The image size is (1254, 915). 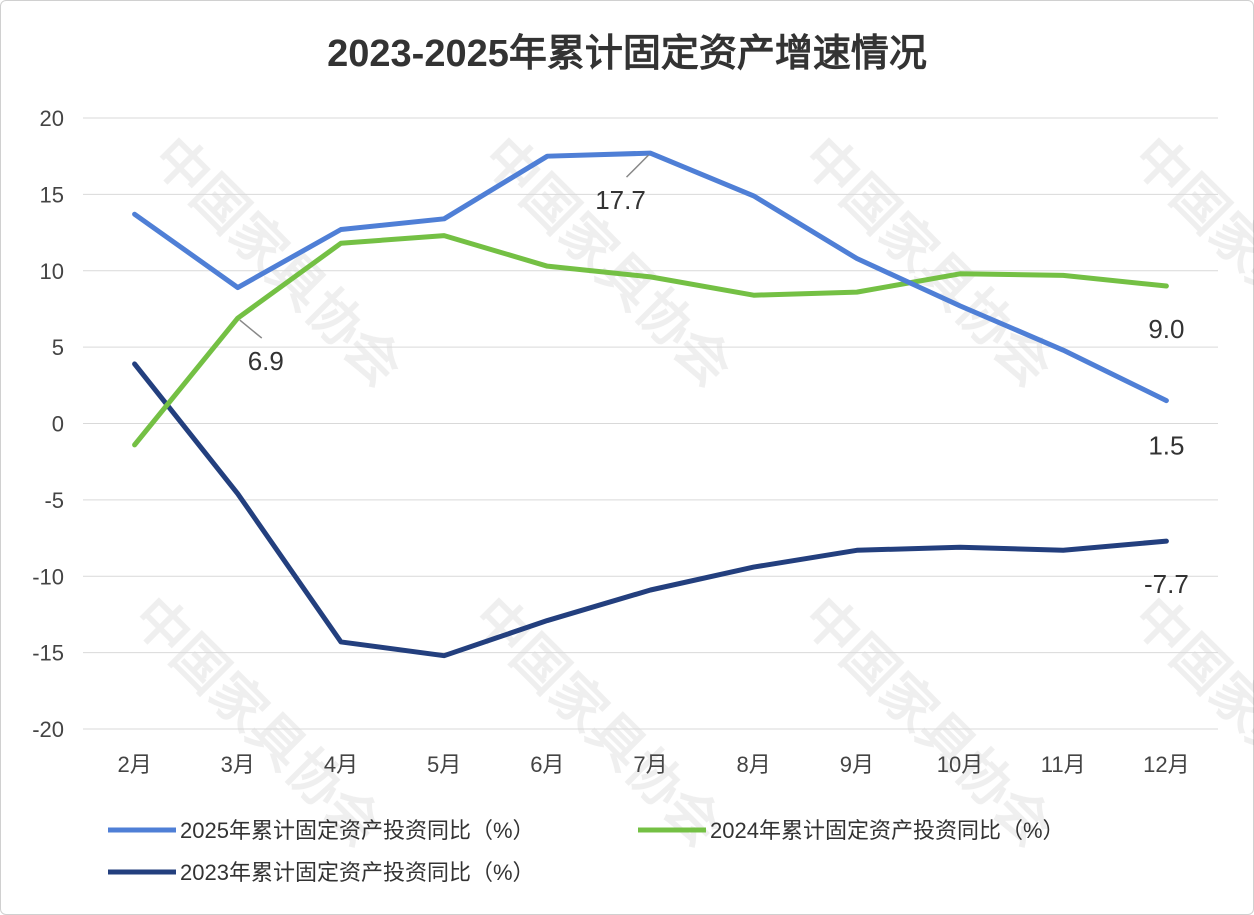 What do you see at coordinates (54, 500) in the screenshot?
I see `y-tick-label: -5` at bounding box center [54, 500].